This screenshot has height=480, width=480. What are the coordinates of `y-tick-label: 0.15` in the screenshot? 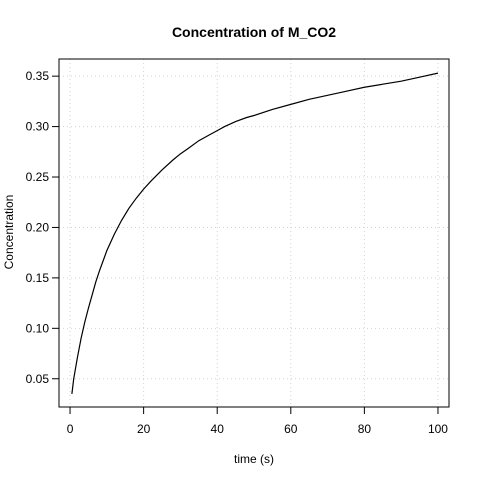 It's located at (38, 278).